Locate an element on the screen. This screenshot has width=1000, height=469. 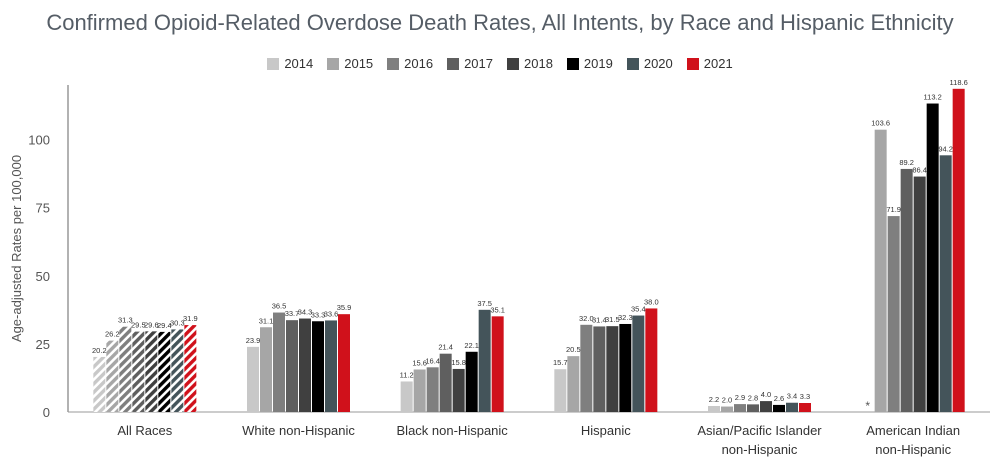
data-label: 31.1 is located at coordinates (266, 320).